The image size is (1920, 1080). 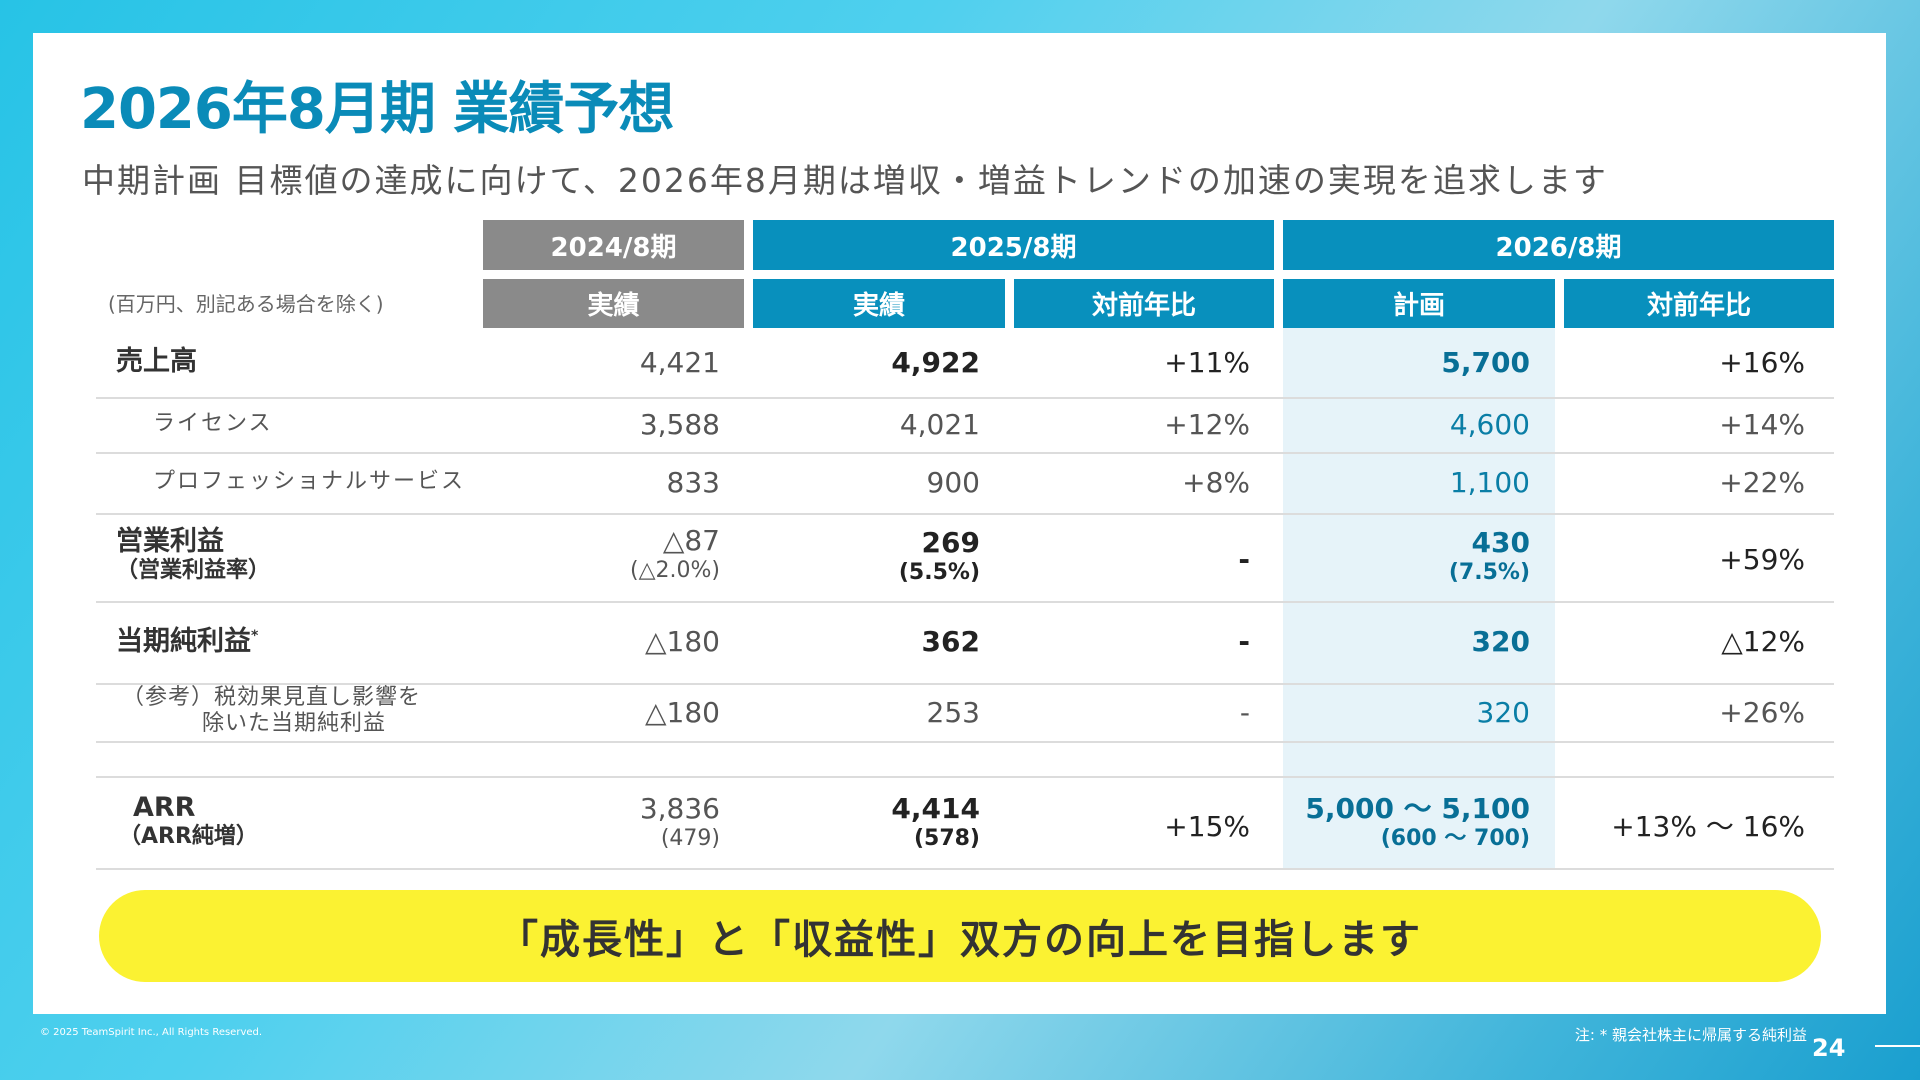 What do you see at coordinates (939, 424) in the screenshot?
I see `cell-license-2025: 4,021` at bounding box center [939, 424].